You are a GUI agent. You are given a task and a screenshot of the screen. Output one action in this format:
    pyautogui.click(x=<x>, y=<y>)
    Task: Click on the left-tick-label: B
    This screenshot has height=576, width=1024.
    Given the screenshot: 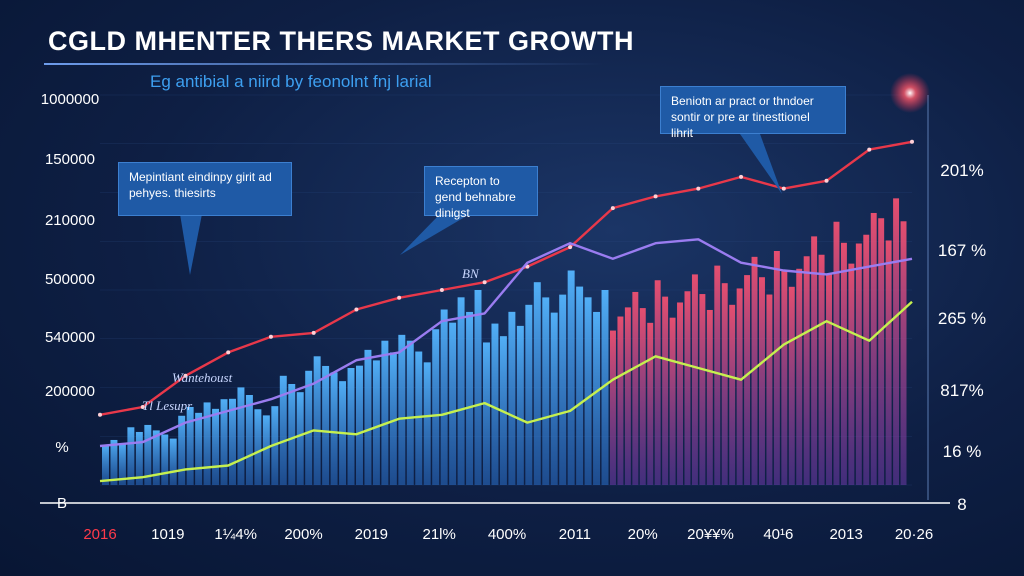 What is the action you would take?
    pyautogui.click(x=62, y=503)
    